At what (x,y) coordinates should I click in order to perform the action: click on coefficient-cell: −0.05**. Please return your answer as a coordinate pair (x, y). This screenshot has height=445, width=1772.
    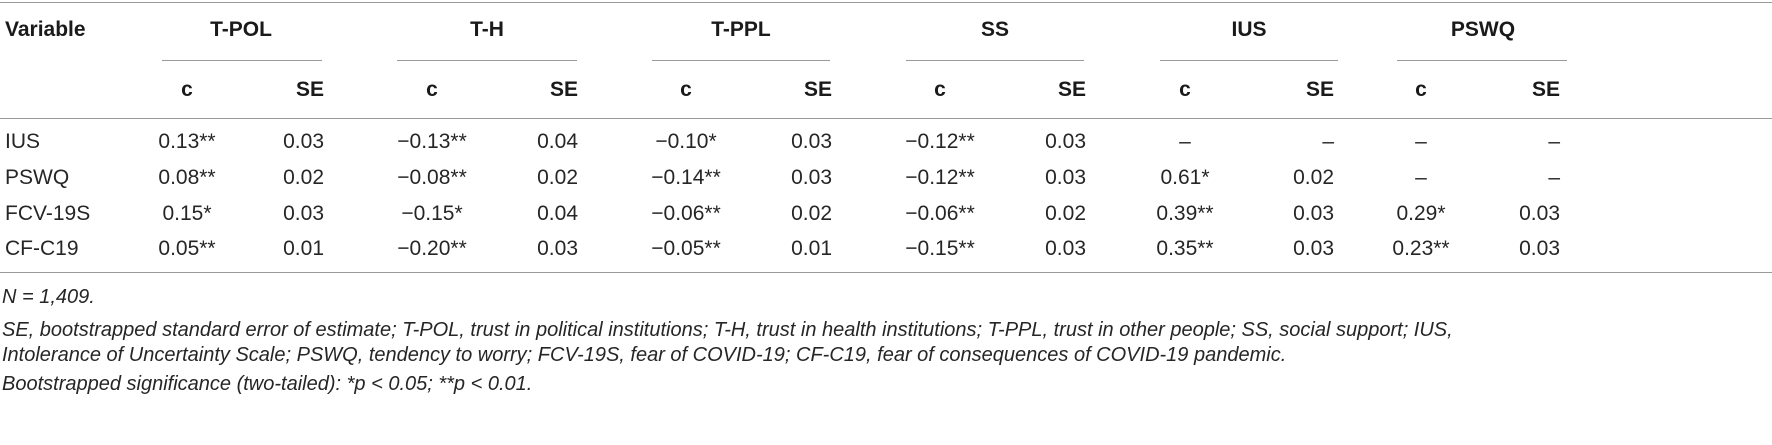
    Looking at the image, I should click on (686, 248).